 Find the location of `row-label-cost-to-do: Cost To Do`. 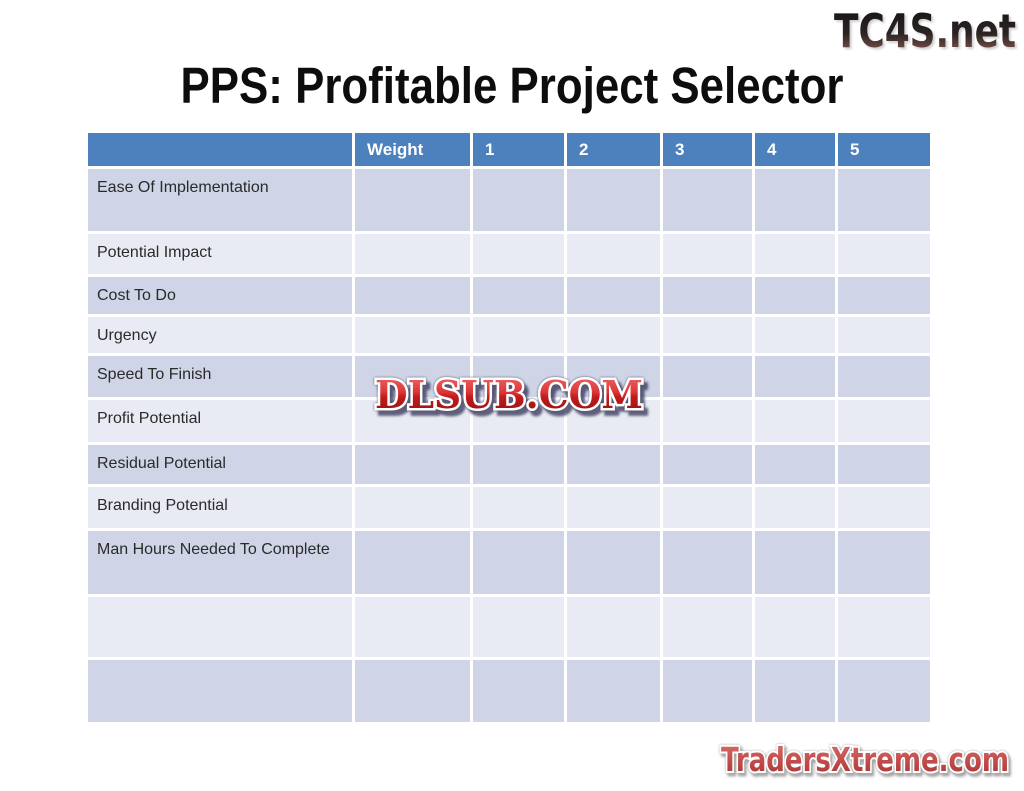

row-label-cost-to-do: Cost To Do is located at coordinates (220, 295).